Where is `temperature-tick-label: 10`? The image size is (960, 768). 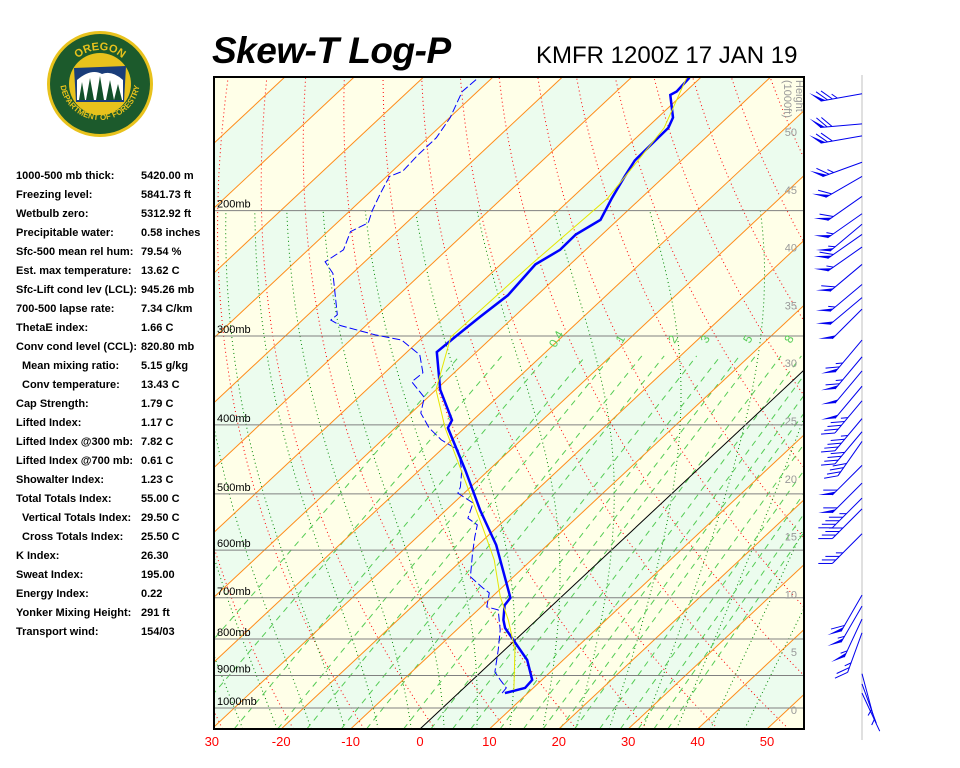
temperature-tick-label: 10 is located at coordinates (489, 741).